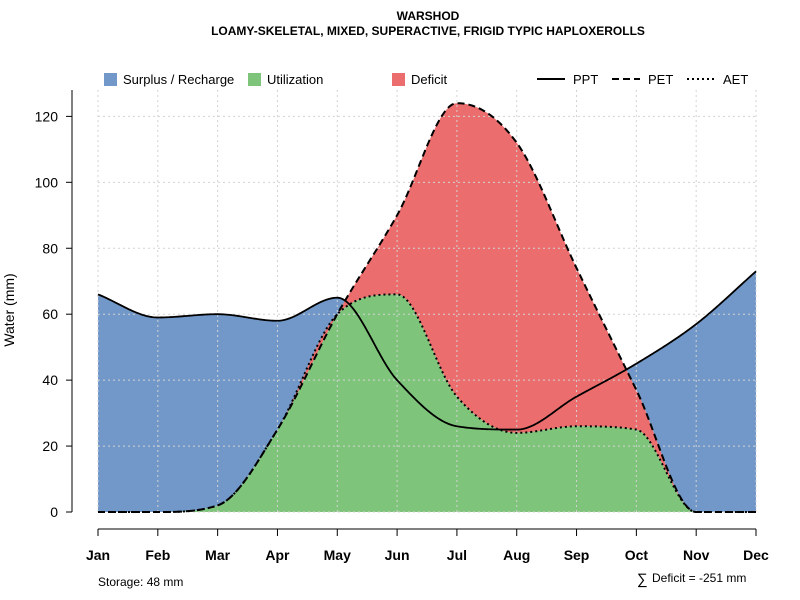  Describe the element at coordinates (660, 79) in the screenshot. I see `legend-label-pet: PET` at that location.